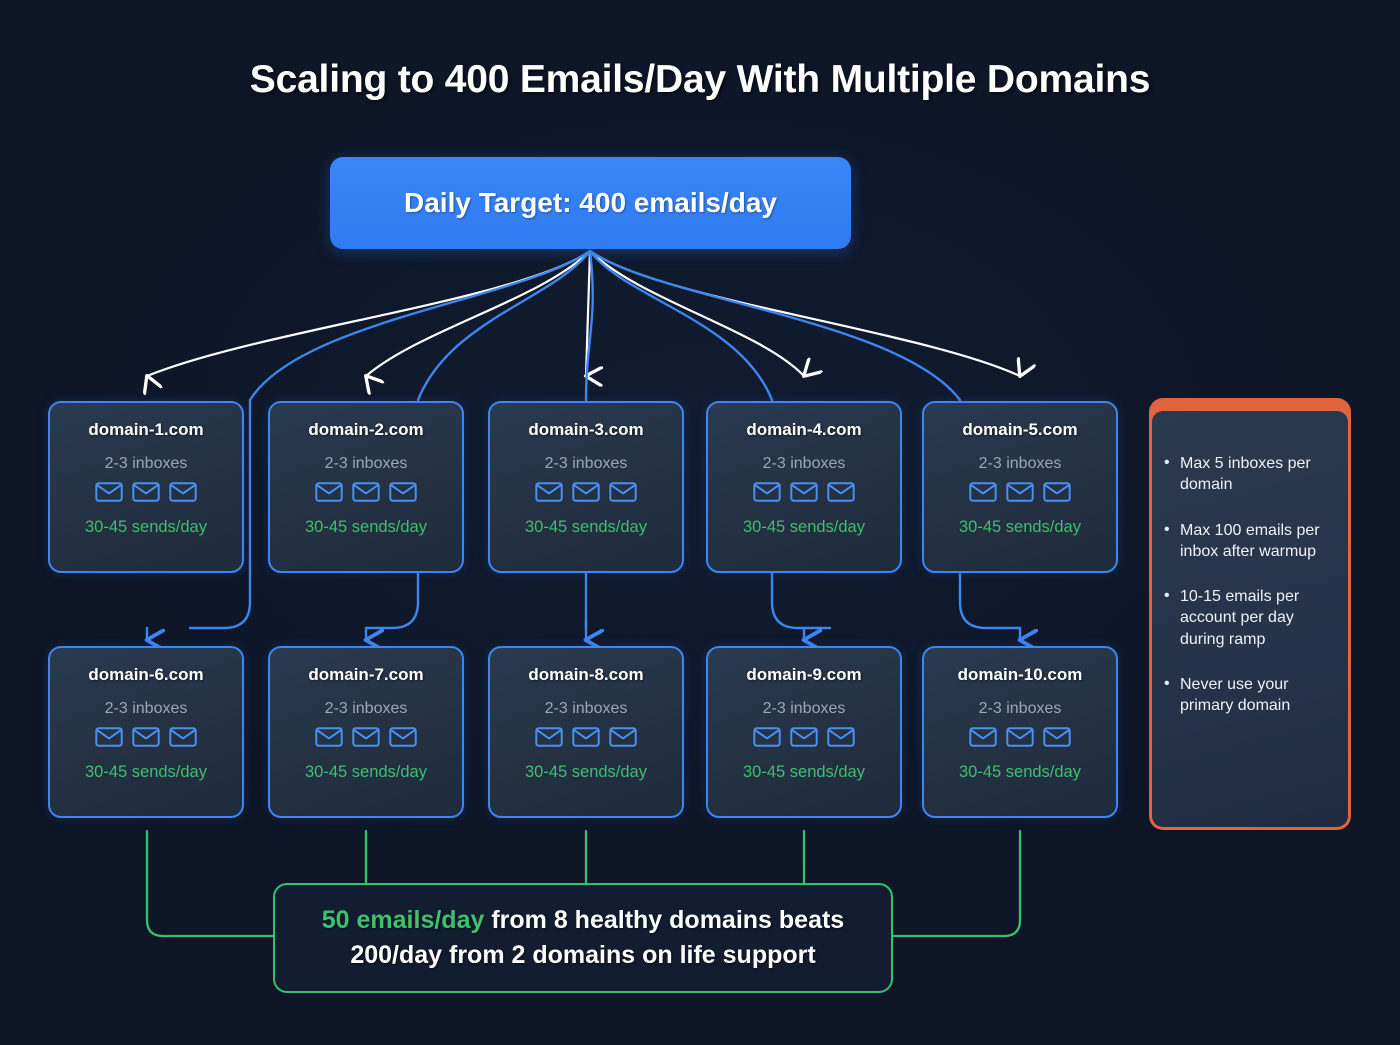 This screenshot has height=1045, width=1400. Describe the element at coordinates (1249, 695) in the screenshot. I see `rule-item: Never use your primary domain` at that location.